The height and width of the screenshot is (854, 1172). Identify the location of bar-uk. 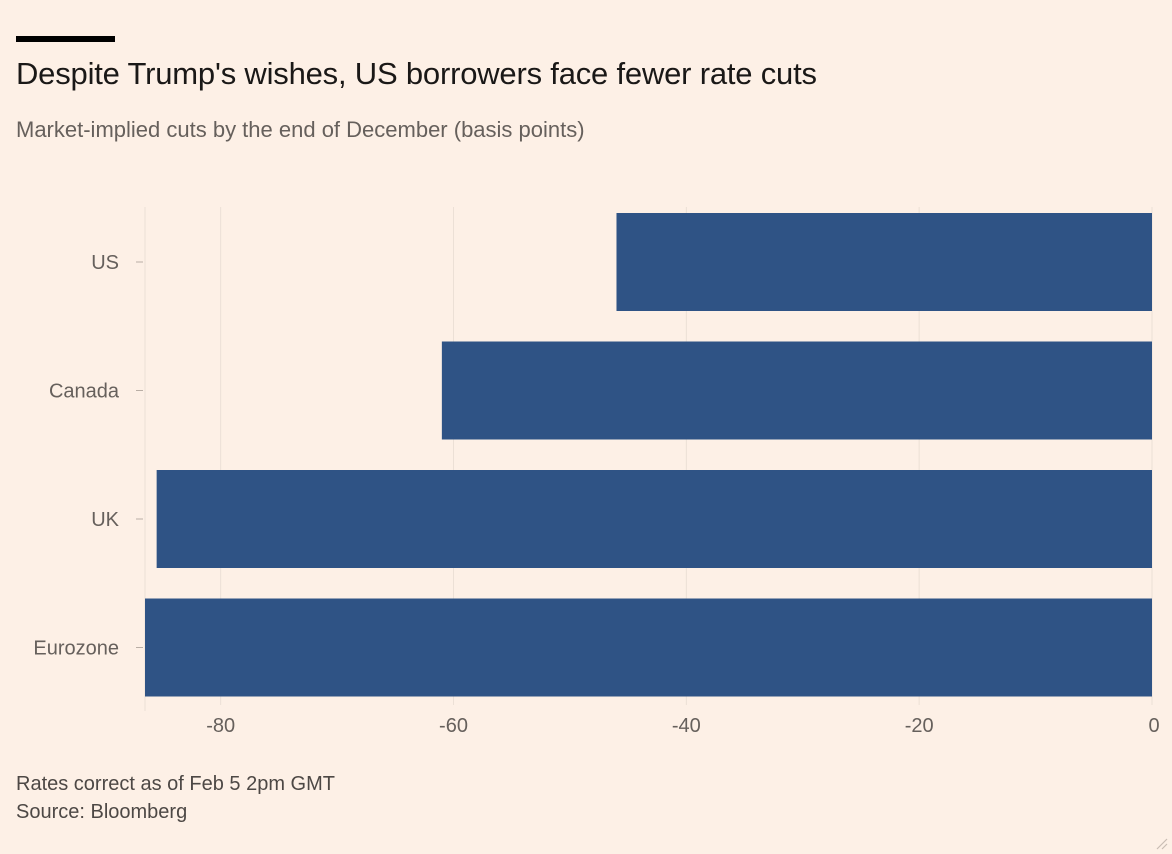
(654, 519).